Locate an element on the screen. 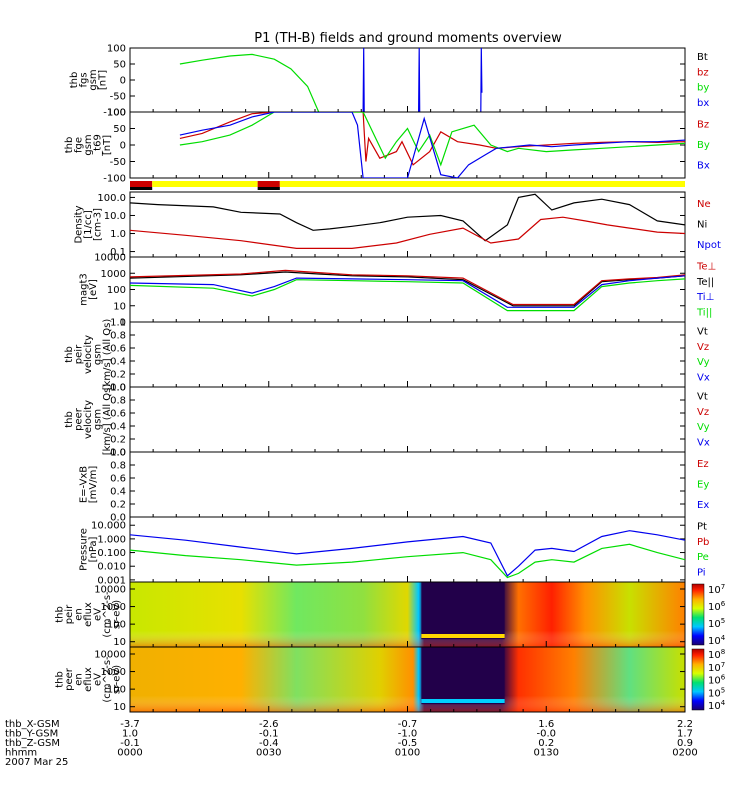 The width and height of the screenshot is (750, 800). legend-entry: by is located at coordinates (703, 88).